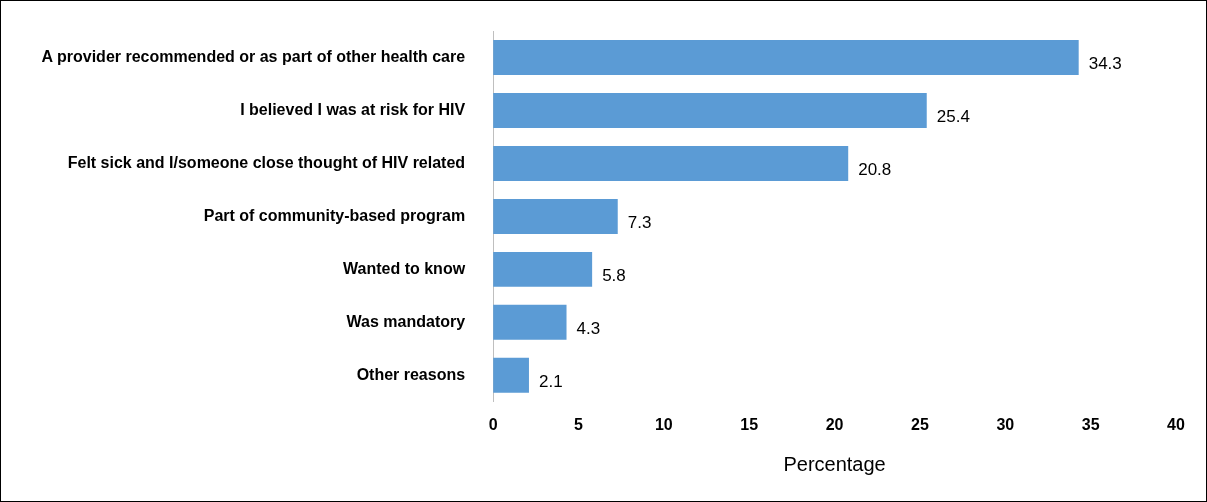 Image resolution: width=1207 pixels, height=502 pixels. I want to click on data-label: 7.3, so click(639, 223).